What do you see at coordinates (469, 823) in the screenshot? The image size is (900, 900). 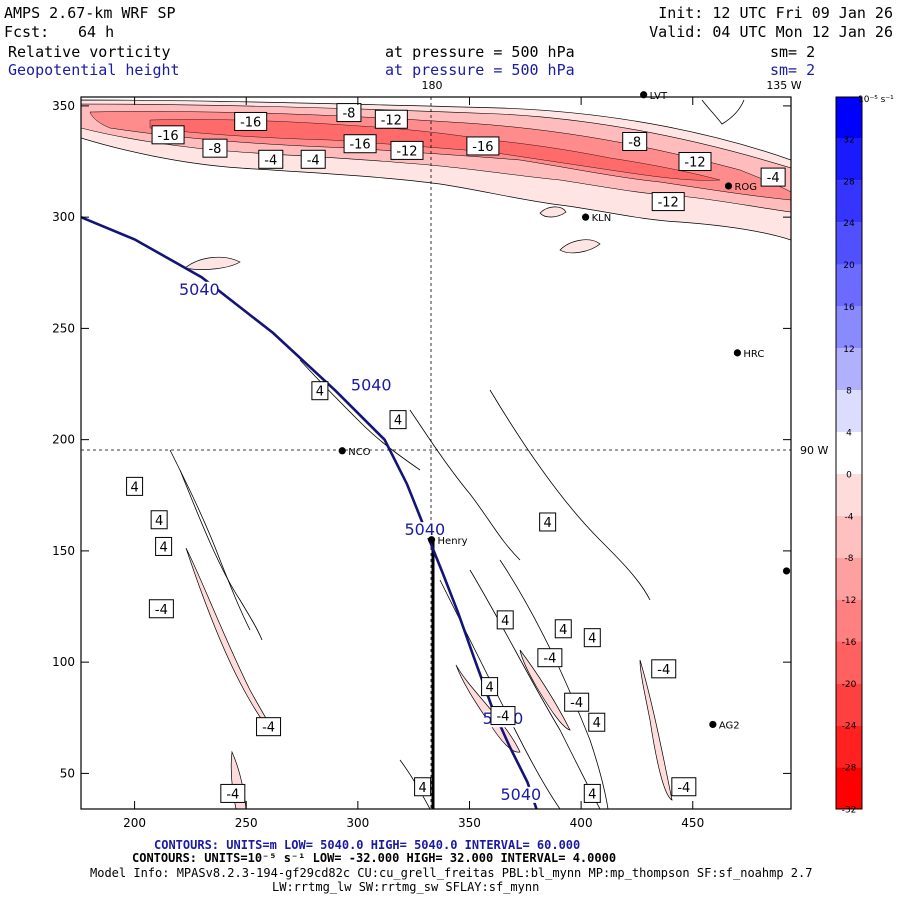 I see `x-tick-label: 350` at bounding box center [469, 823].